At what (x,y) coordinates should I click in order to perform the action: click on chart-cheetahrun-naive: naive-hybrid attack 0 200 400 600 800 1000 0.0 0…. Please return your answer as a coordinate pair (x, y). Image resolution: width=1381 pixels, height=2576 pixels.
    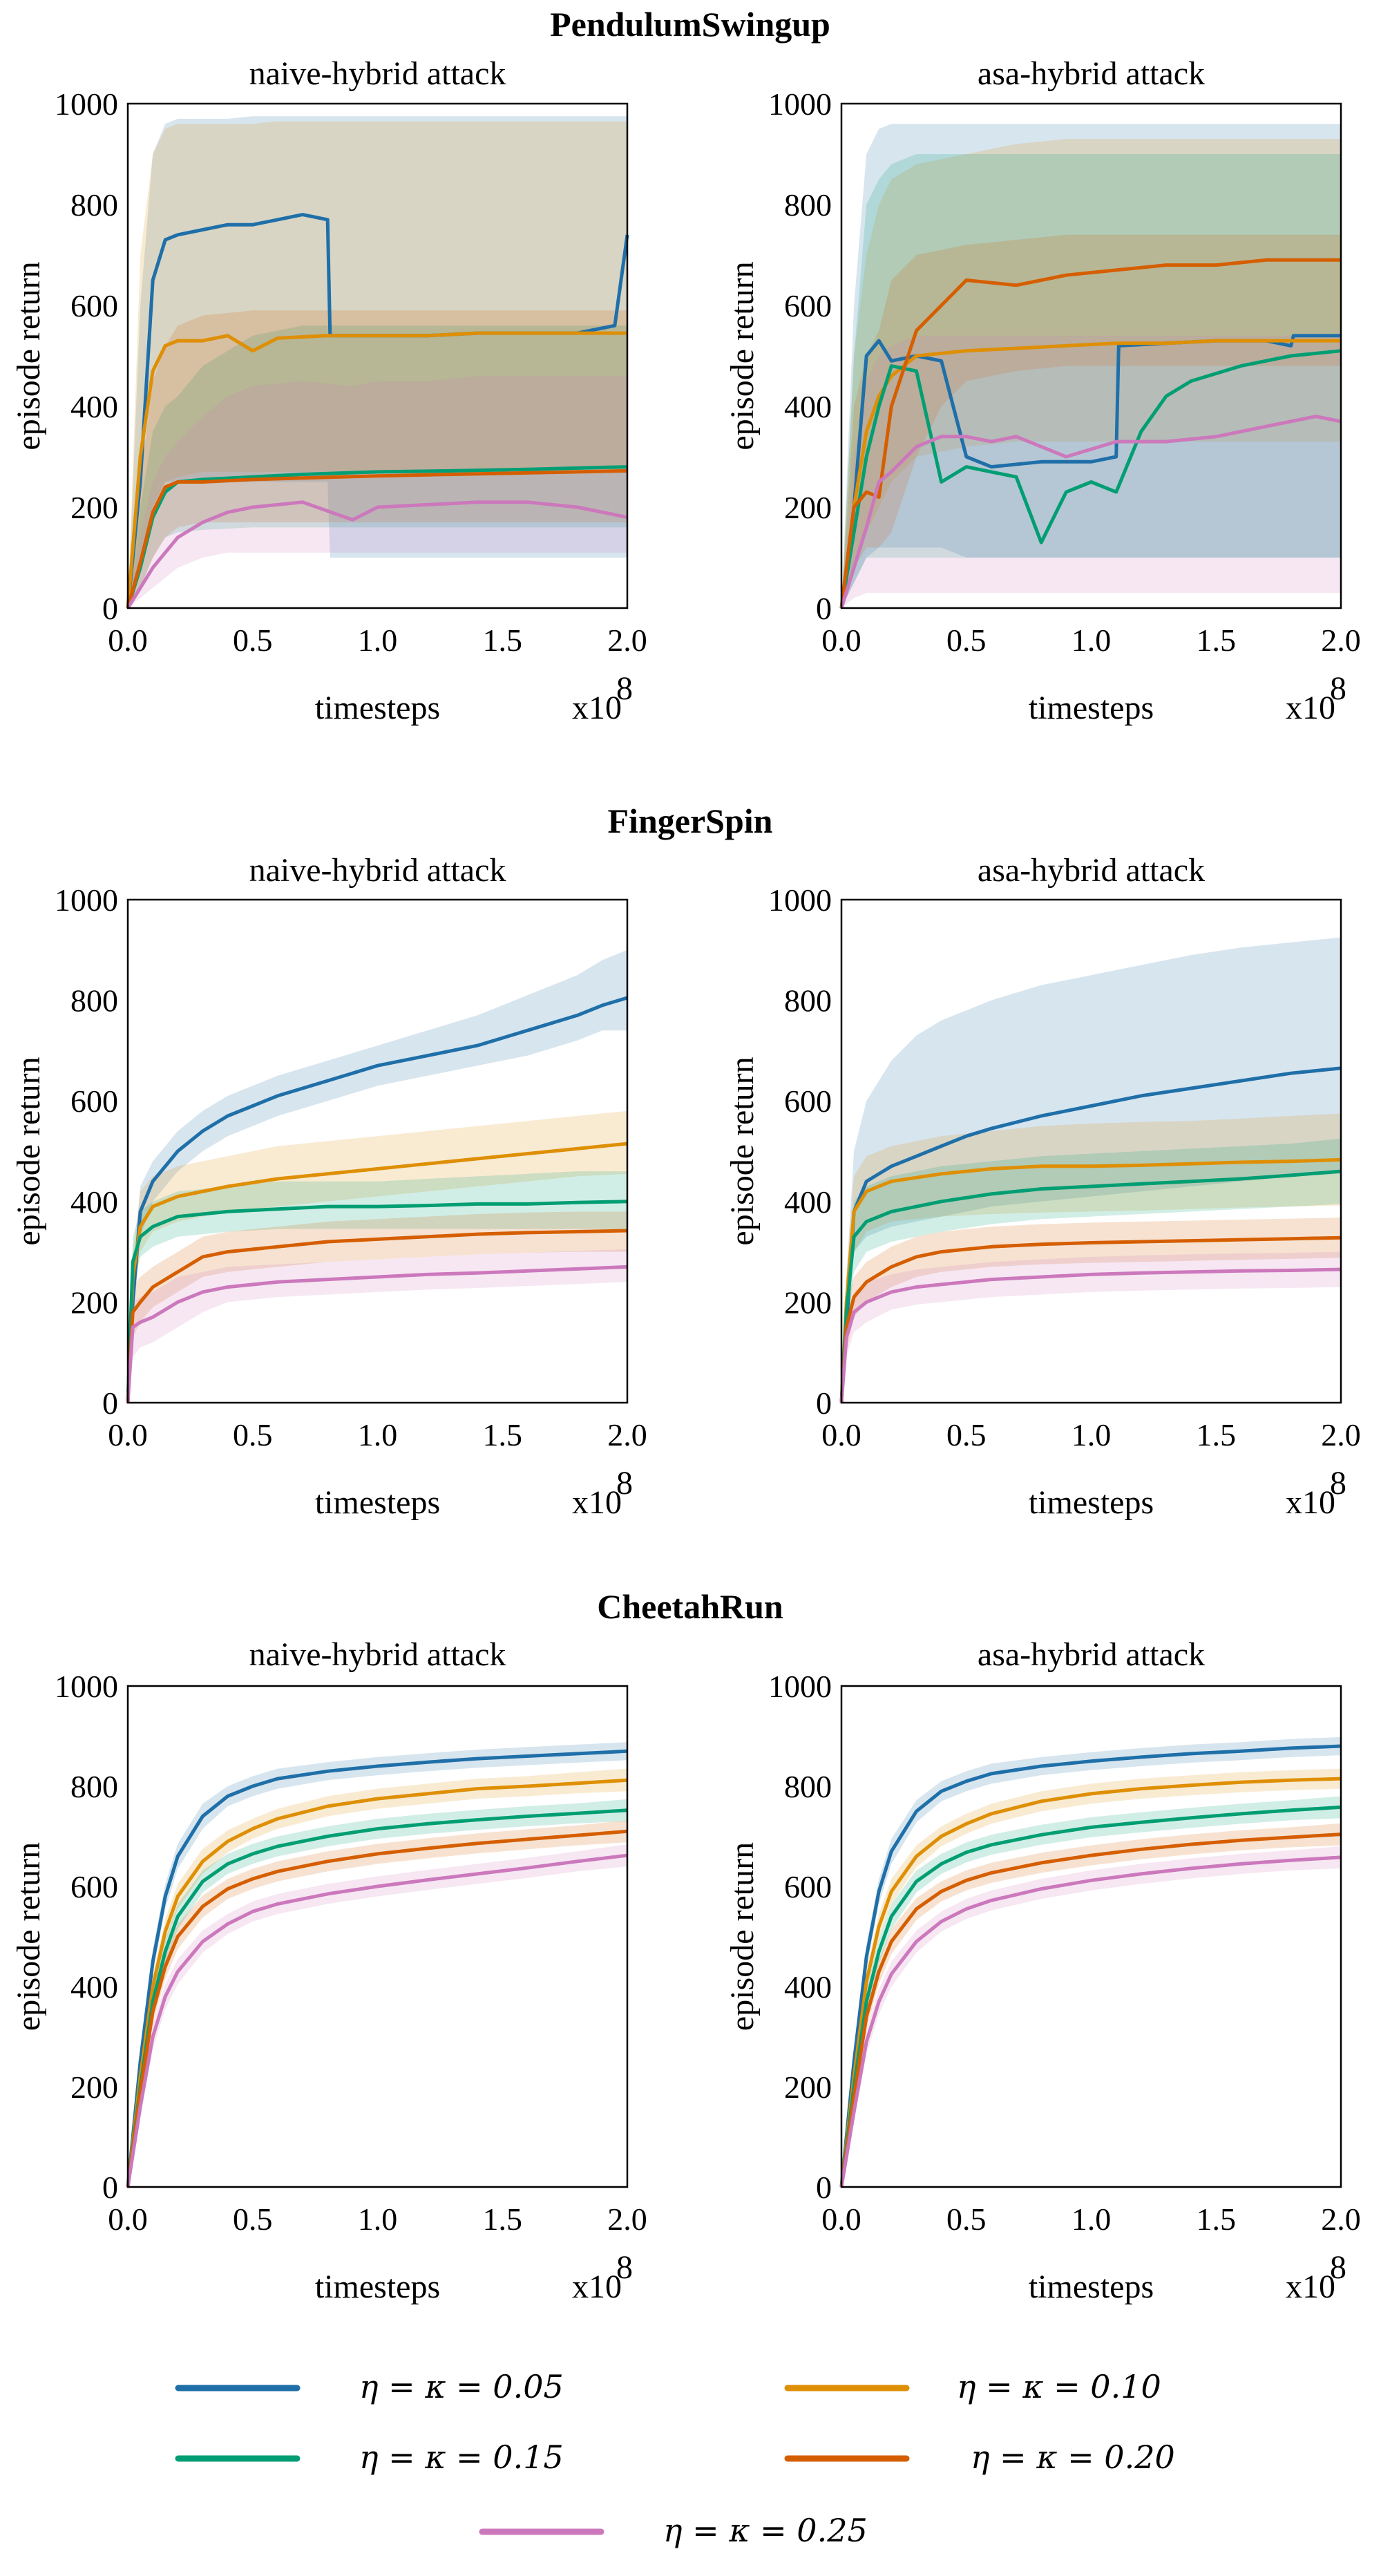
    Looking at the image, I should click on (328, 1970).